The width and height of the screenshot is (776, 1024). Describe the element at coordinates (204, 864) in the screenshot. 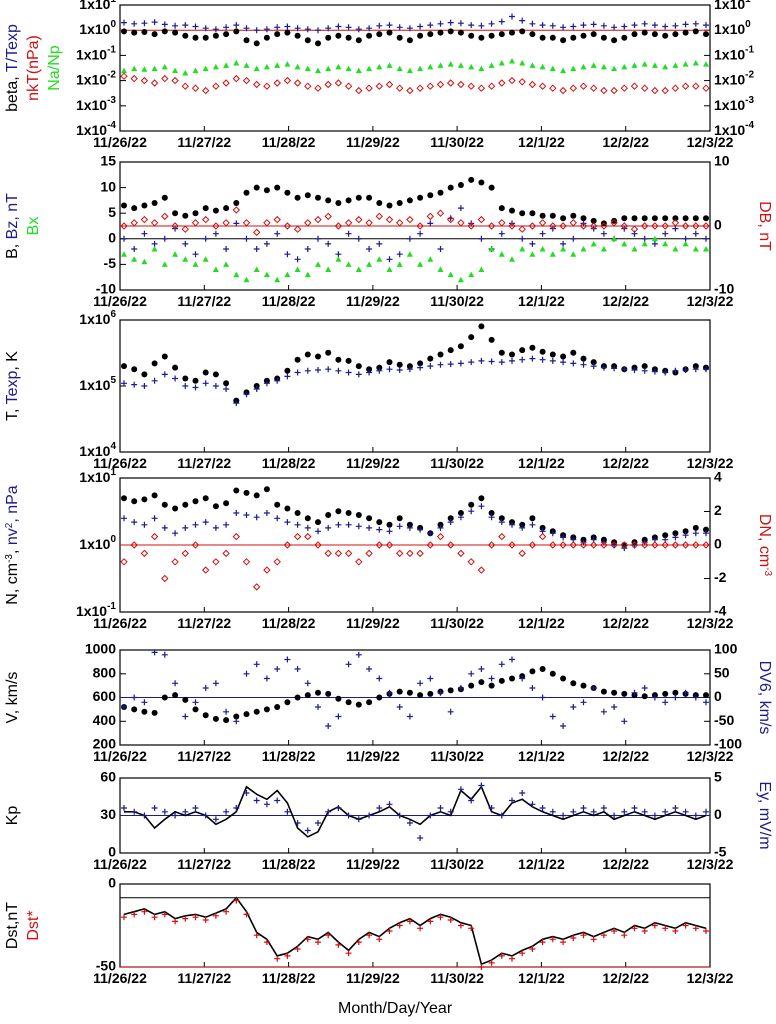

I see `panel-5-xtick-label: 11/27/22` at that location.